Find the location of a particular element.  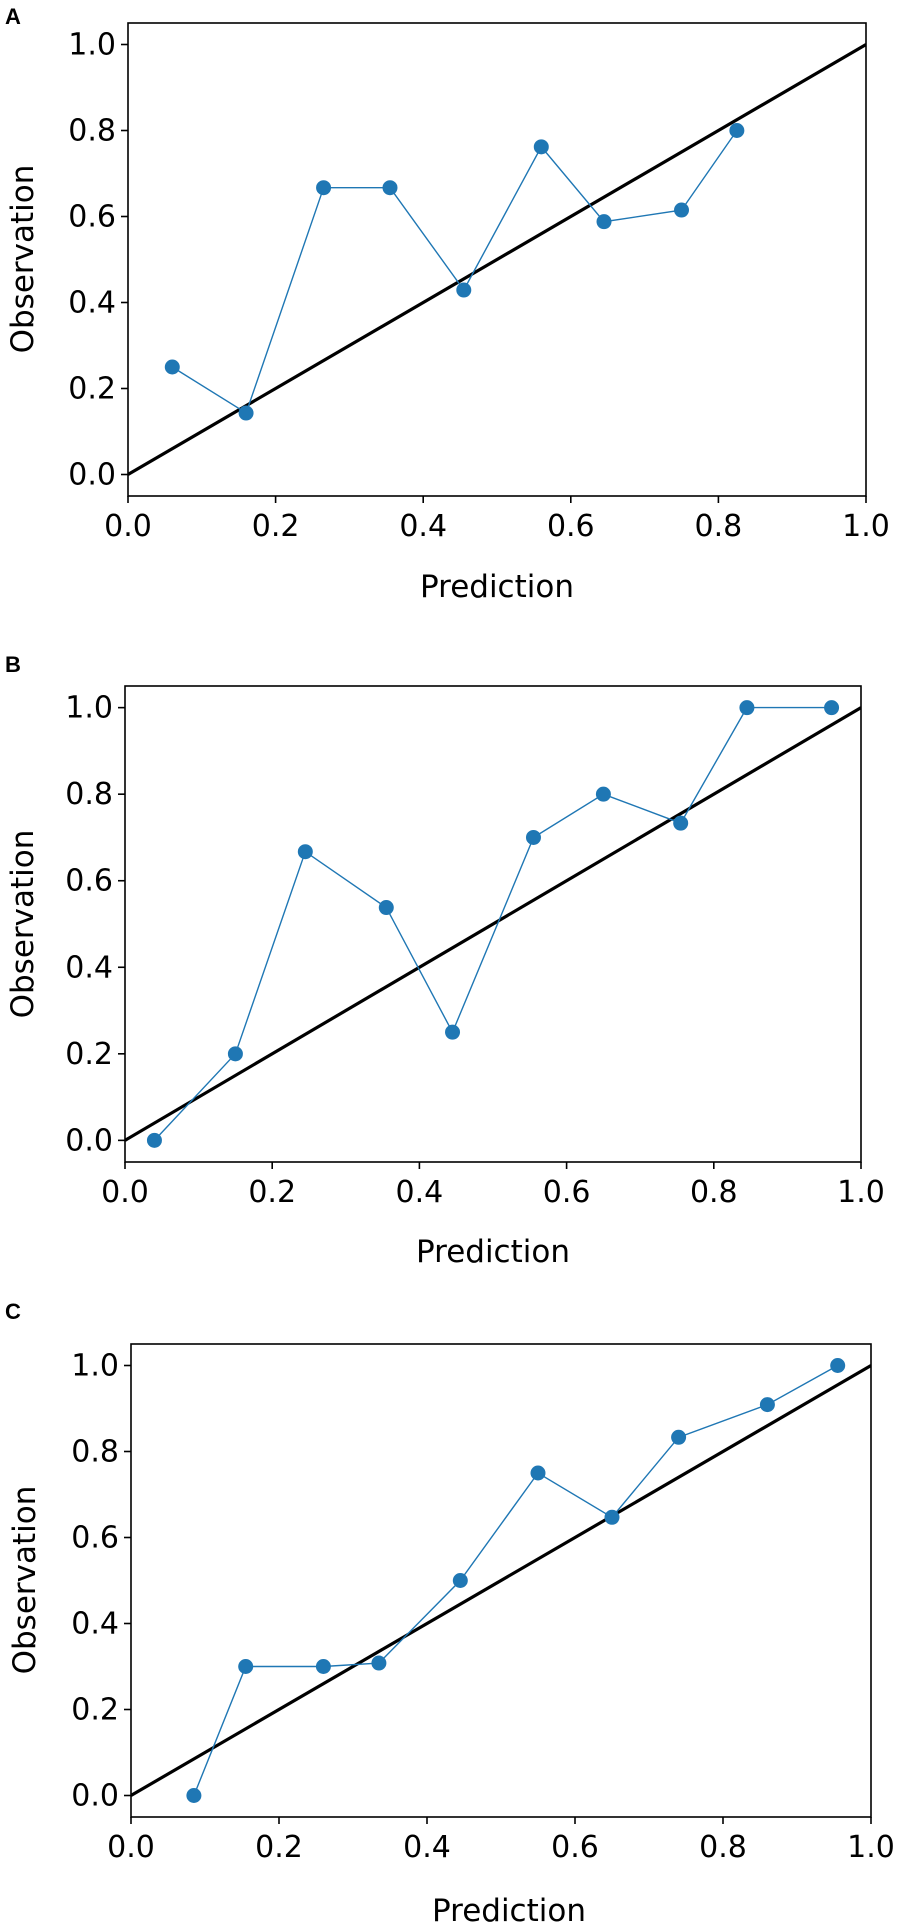

panel-letter: A is located at coordinates (13, 16).